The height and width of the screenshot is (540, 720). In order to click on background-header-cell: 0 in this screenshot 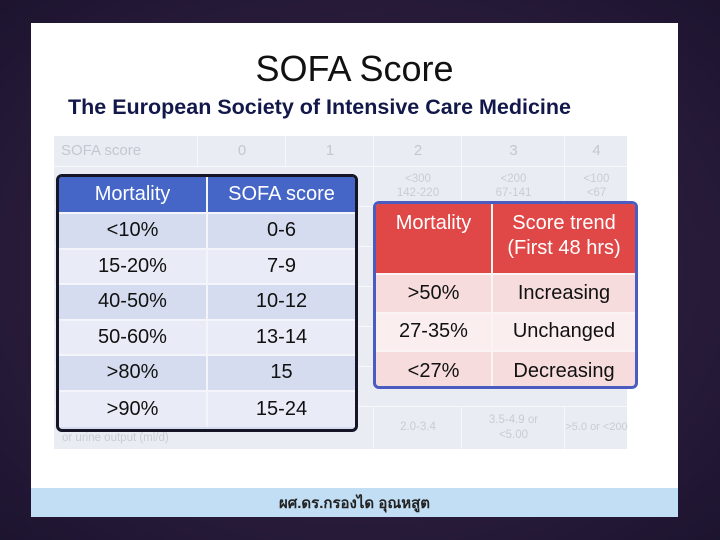, I will do `click(241, 151)`.